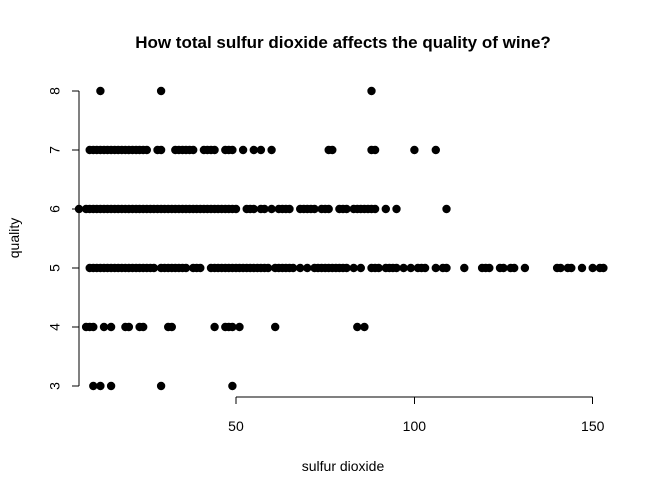  Describe the element at coordinates (55, 386) in the screenshot. I see `y-tick-label: 3` at that location.